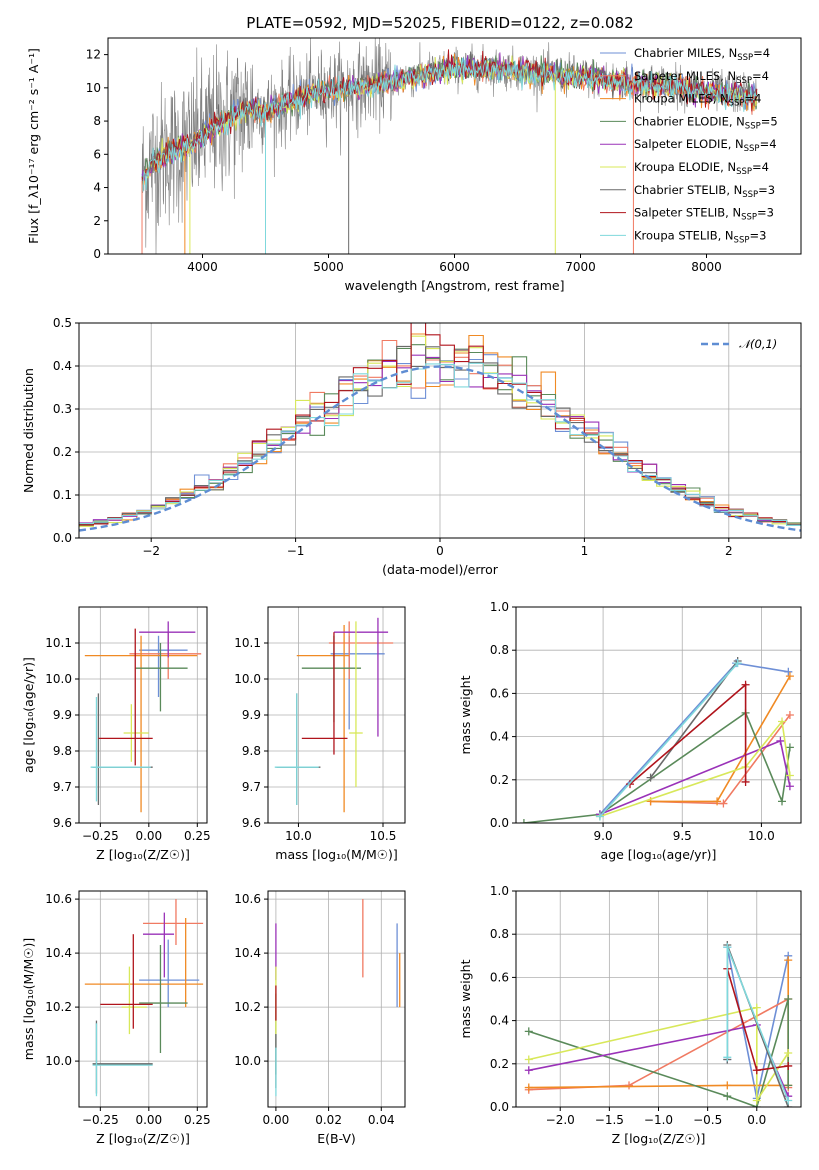 The height and width of the screenshot is (1170, 819). I want to click on x-axis-label: (data-model)/error, so click(440, 569).